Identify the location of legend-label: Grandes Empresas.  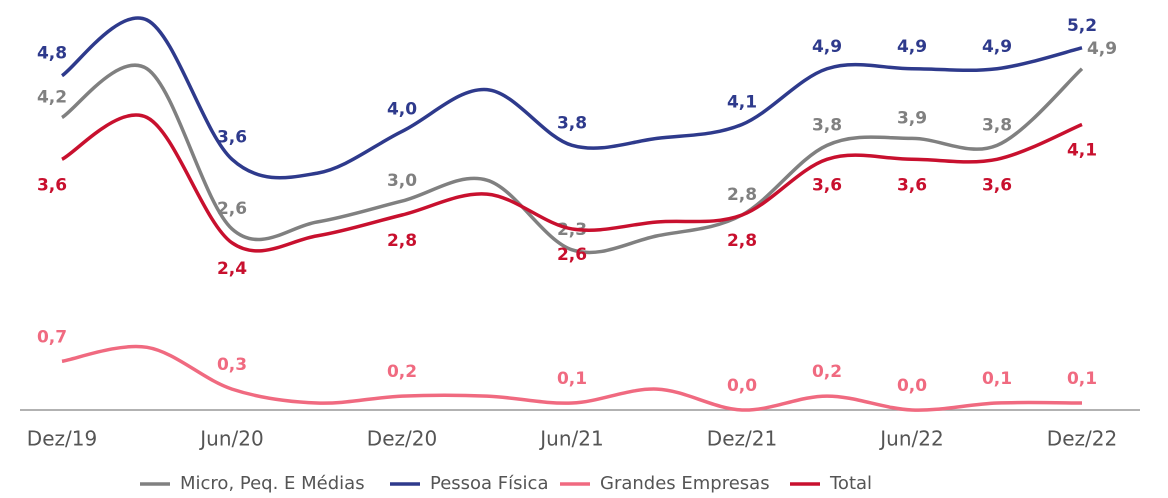
(685, 483).